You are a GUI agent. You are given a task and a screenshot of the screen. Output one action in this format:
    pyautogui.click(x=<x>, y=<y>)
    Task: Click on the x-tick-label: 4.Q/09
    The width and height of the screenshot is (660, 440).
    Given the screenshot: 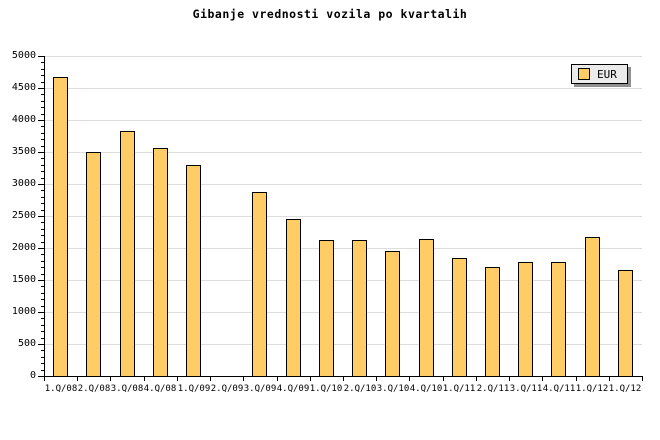 What is the action you would take?
    pyautogui.click(x=293, y=389)
    